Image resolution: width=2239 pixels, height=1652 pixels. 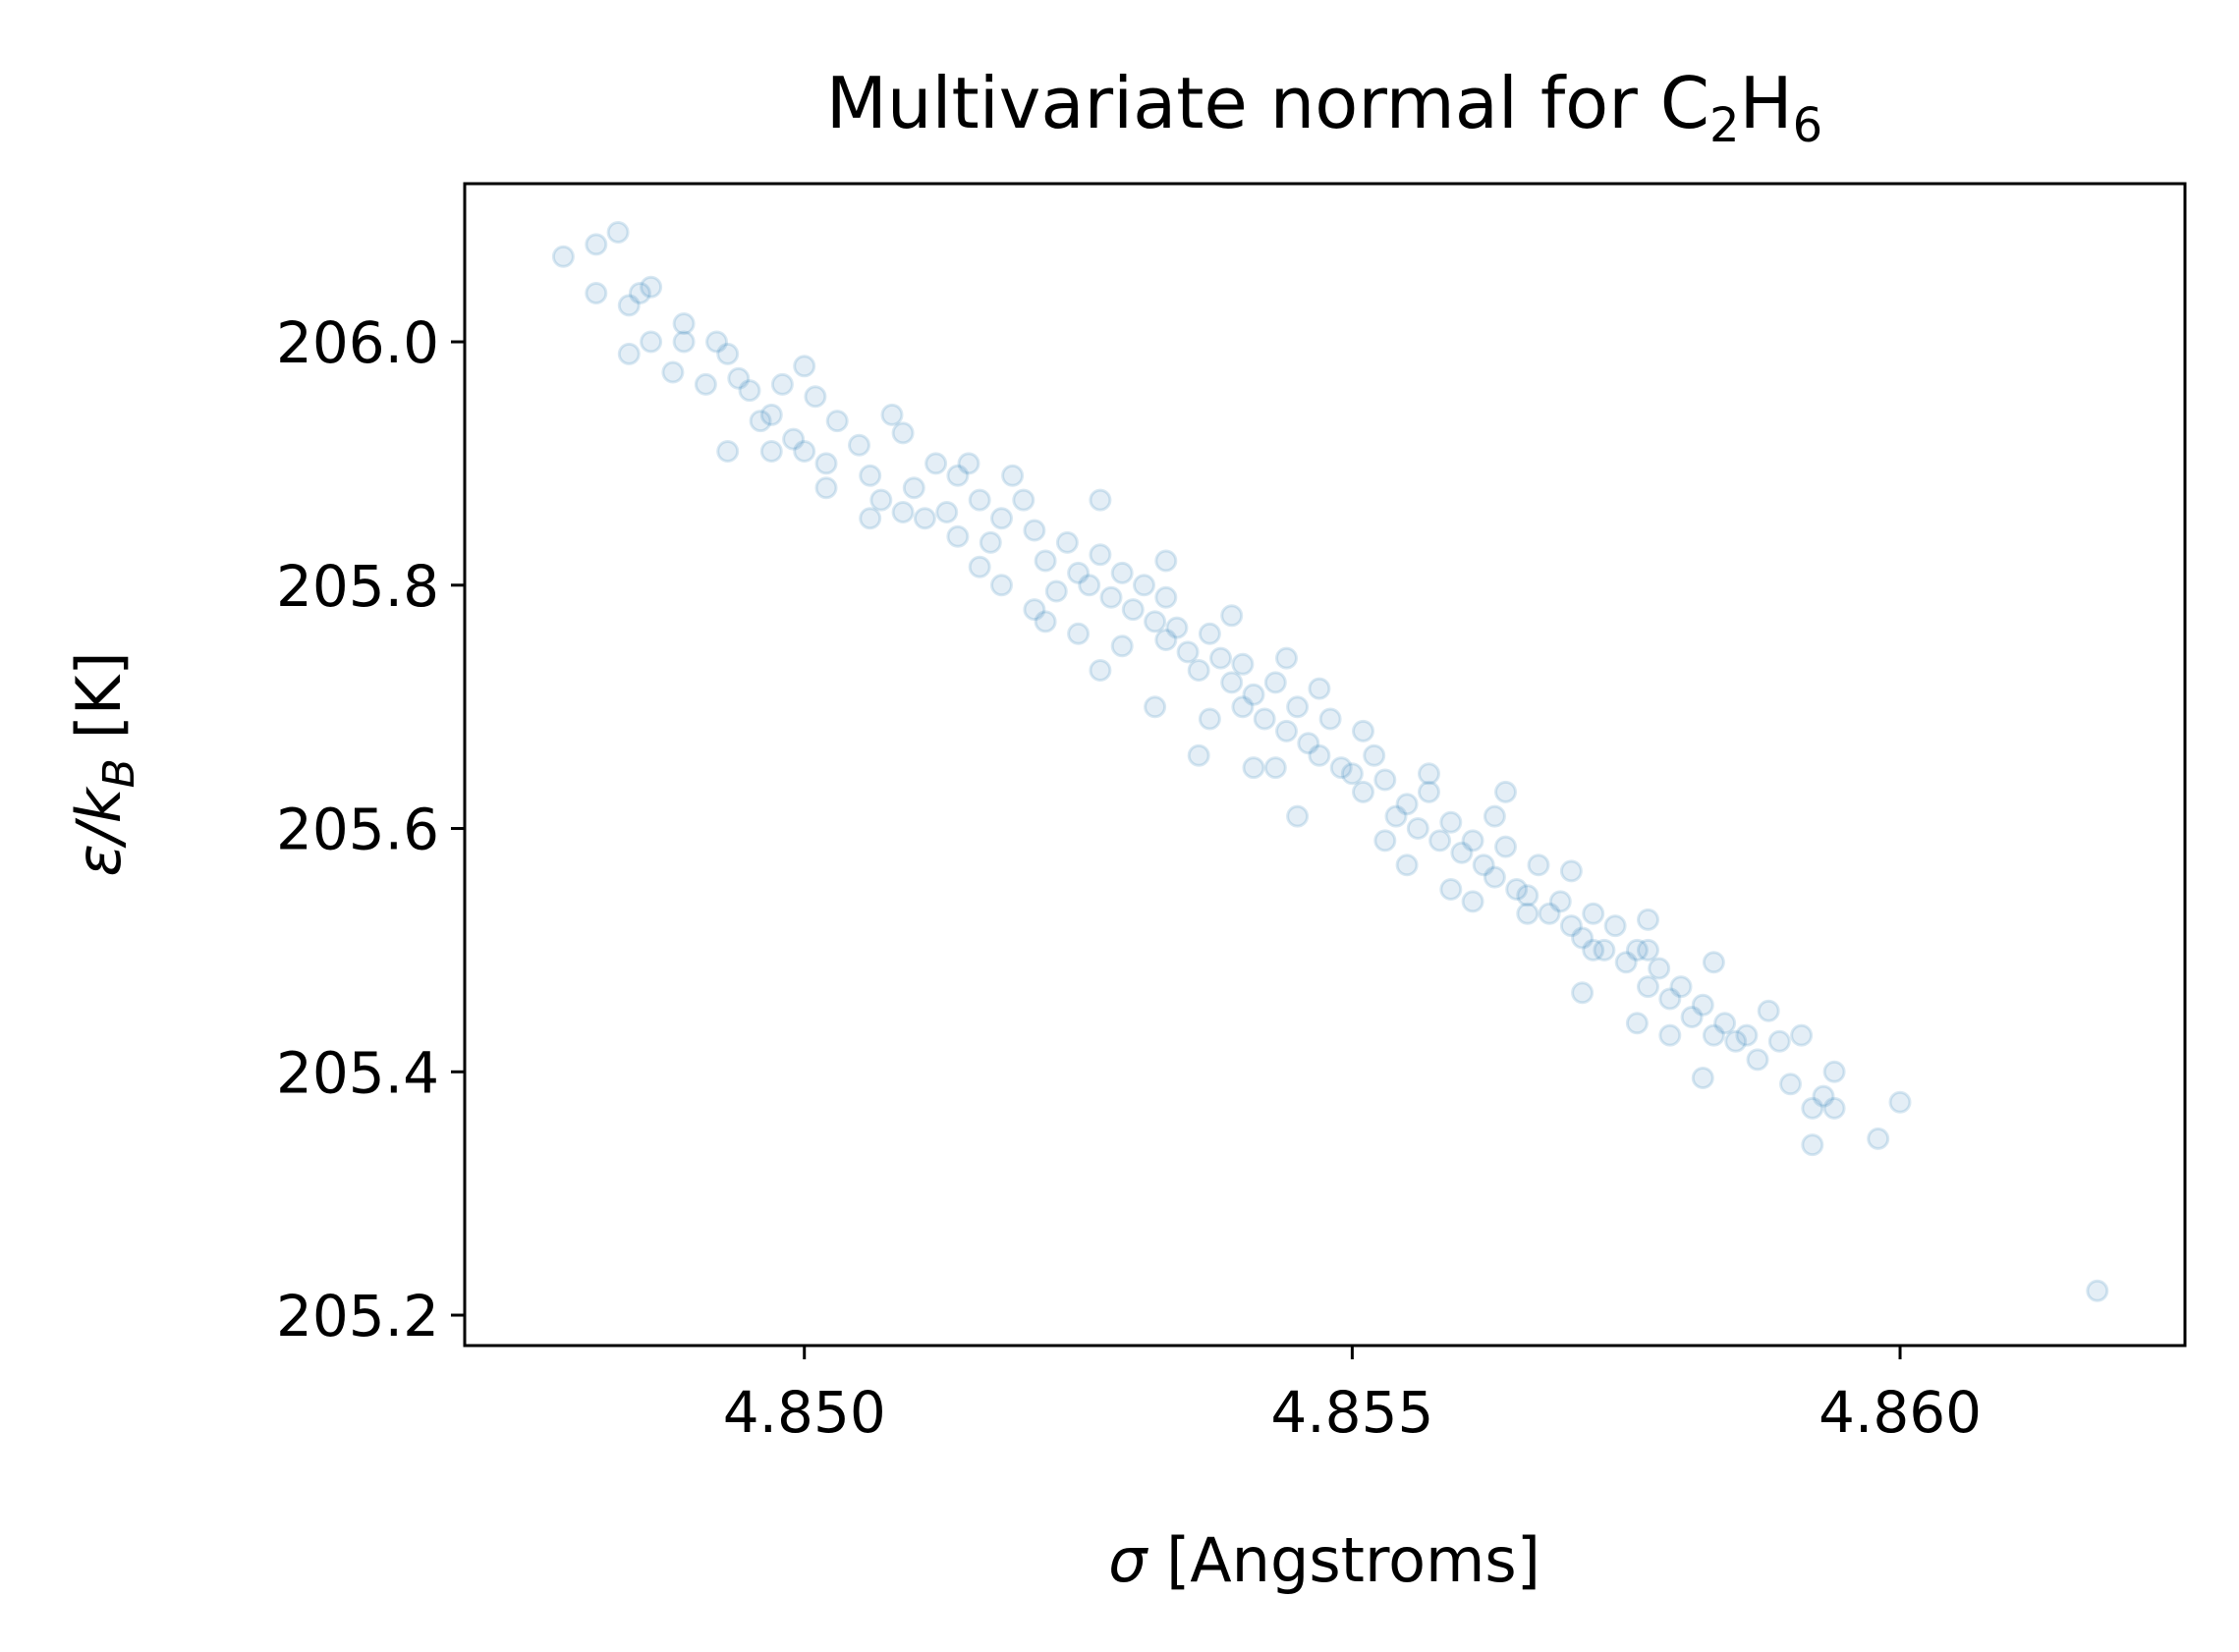 What do you see at coordinates (357, 1072) in the screenshot?
I see `y-tick-label: 205.4` at bounding box center [357, 1072].